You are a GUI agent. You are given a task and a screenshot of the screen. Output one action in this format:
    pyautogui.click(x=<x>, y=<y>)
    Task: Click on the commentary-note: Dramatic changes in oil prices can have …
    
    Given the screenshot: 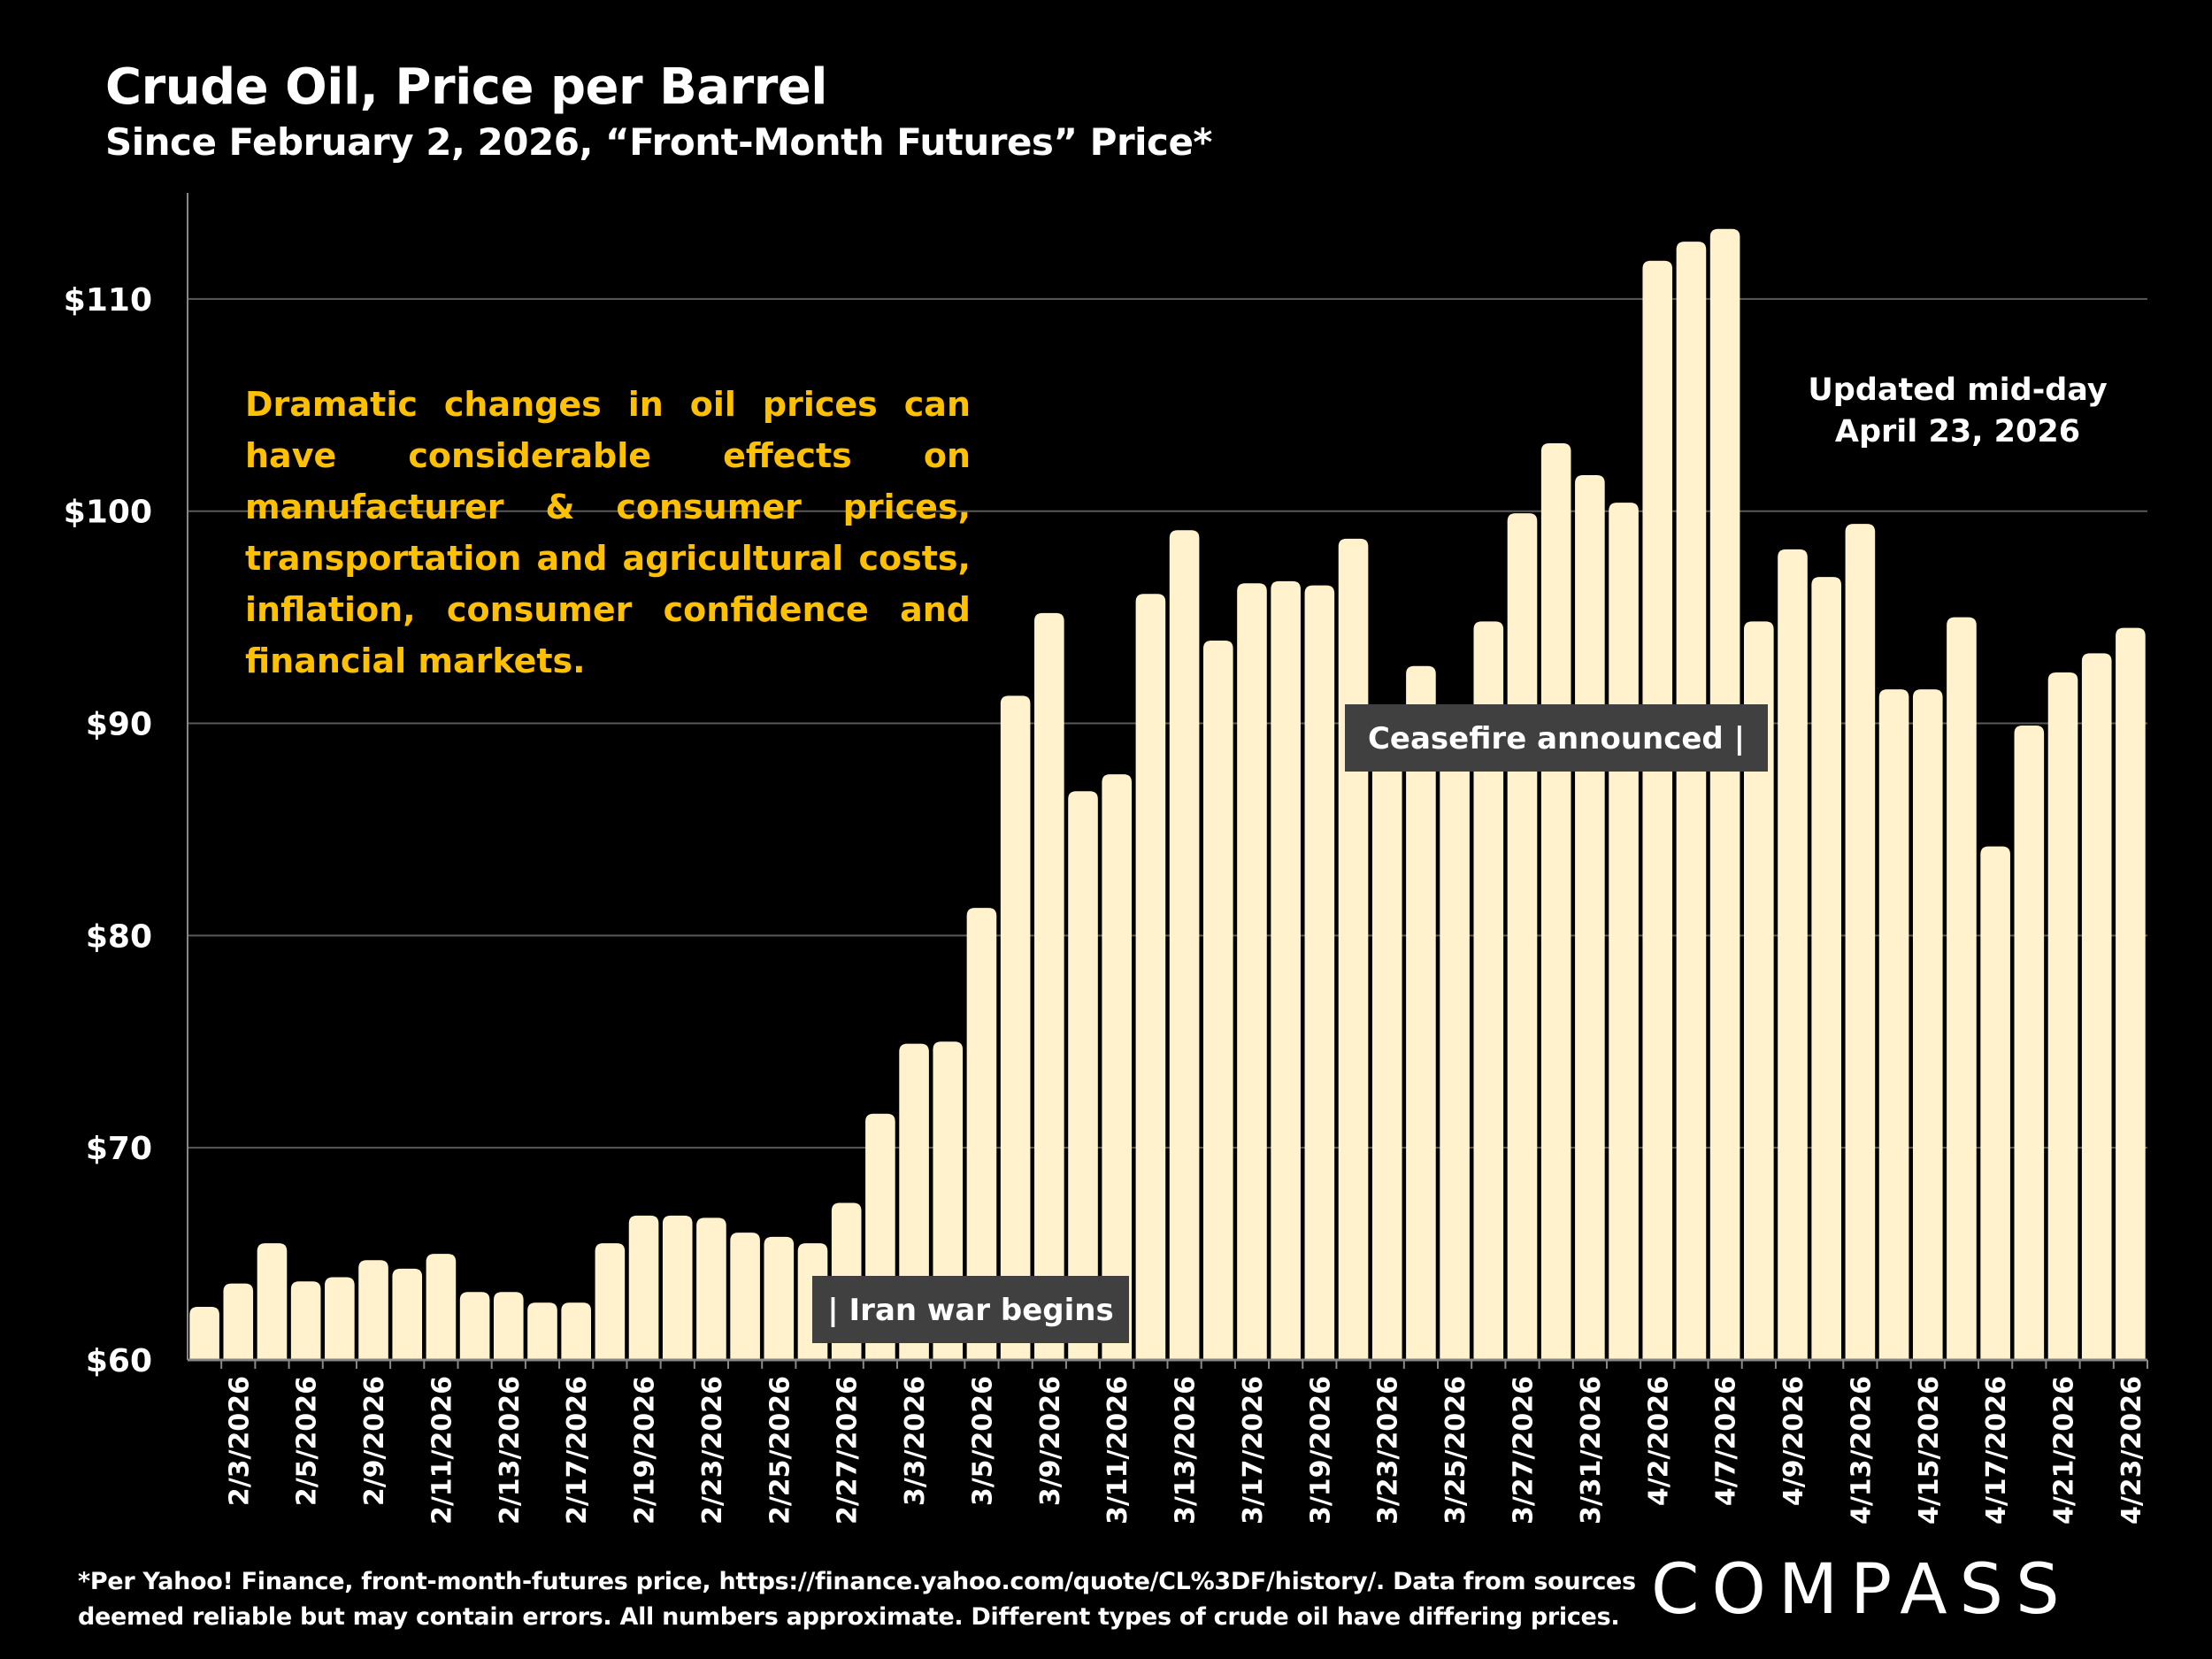 What is the action you would take?
    pyautogui.click(x=608, y=533)
    